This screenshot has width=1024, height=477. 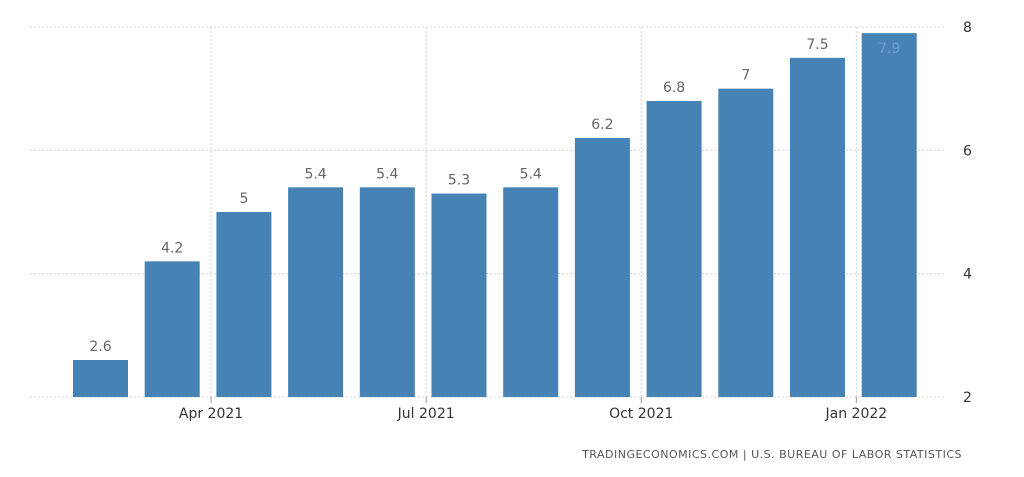 What do you see at coordinates (172, 248) in the screenshot?
I see `data-label: 4.2` at bounding box center [172, 248].